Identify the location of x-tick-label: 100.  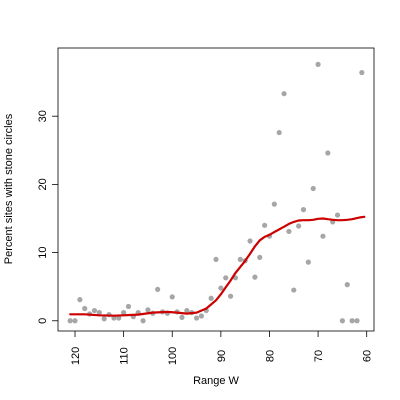
(173, 356).